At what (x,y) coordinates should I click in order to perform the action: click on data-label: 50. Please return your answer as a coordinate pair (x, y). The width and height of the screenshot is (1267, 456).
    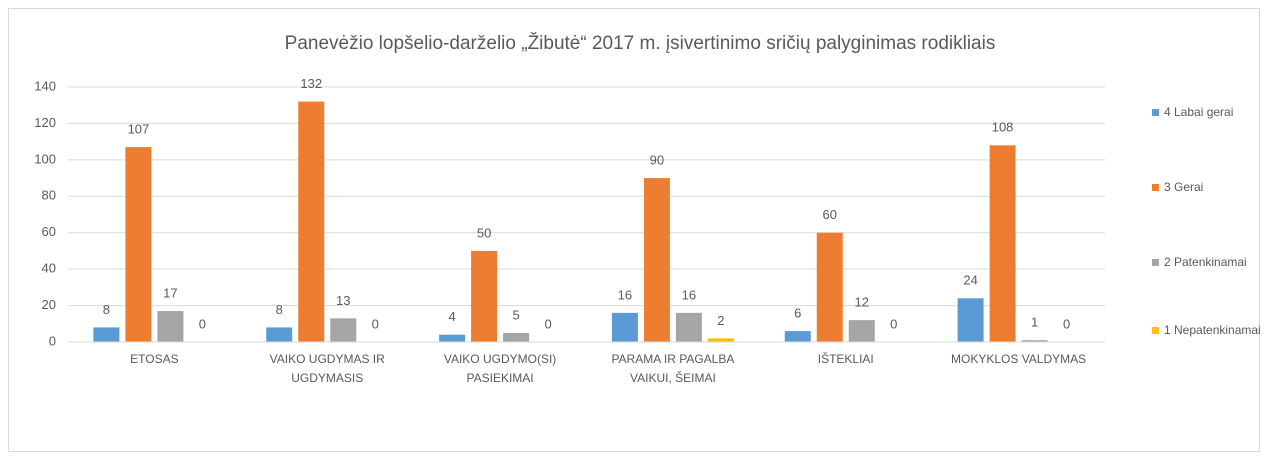
    Looking at the image, I should click on (484, 232).